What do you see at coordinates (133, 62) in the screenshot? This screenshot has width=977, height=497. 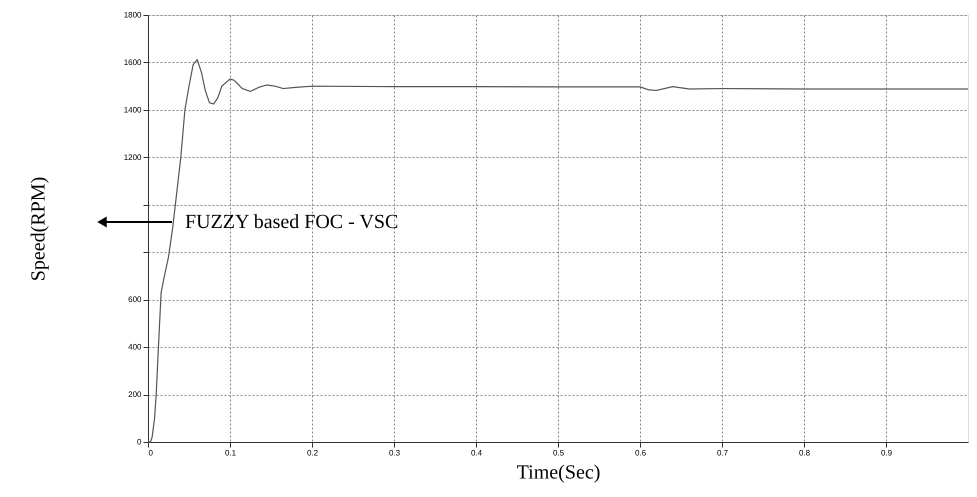 I see `y-tick-label: 1600` at bounding box center [133, 62].